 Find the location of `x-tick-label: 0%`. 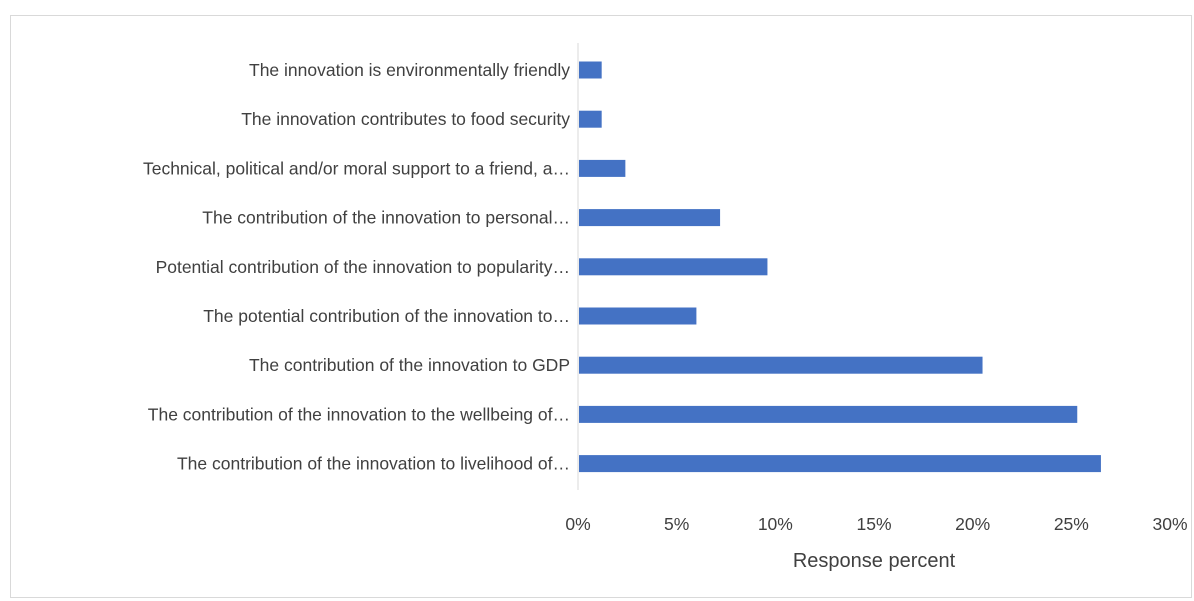

x-tick-label: 0% is located at coordinates (577, 524).